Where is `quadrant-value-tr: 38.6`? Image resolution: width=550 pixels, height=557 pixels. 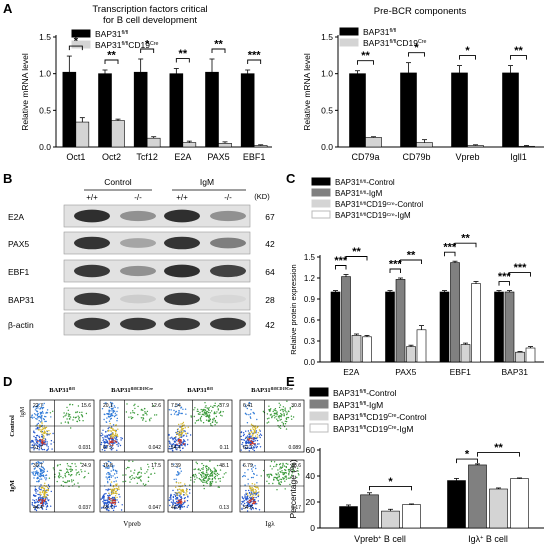 quadrant-value-tr: 38.6 is located at coordinates (296, 466).